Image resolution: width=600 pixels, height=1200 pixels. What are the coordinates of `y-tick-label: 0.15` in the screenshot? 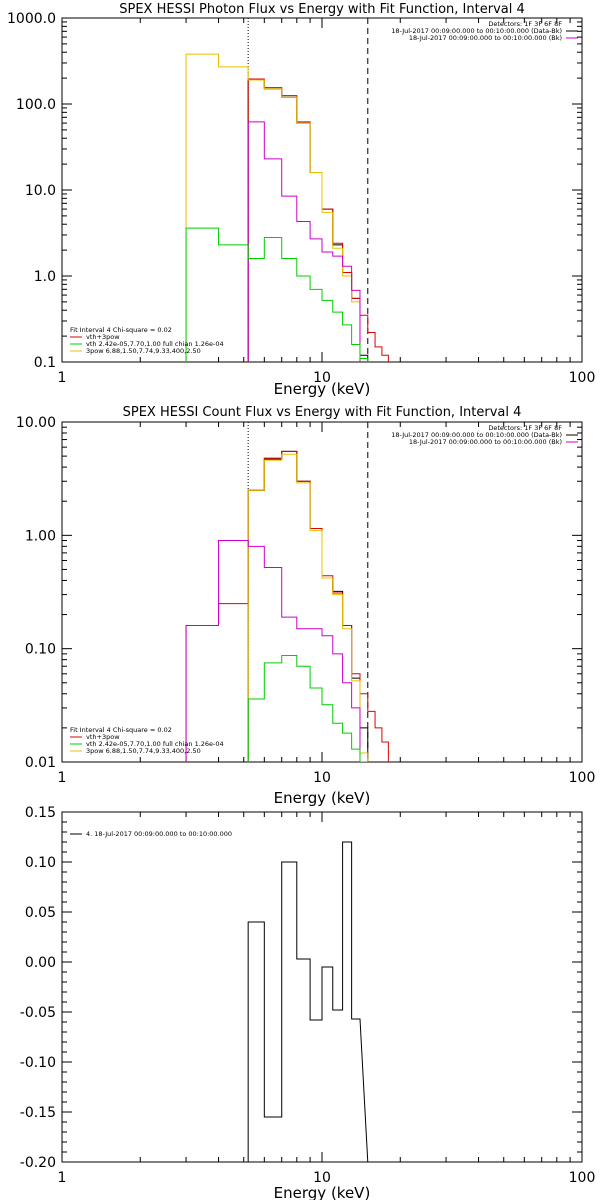 It's located at (40, 813).